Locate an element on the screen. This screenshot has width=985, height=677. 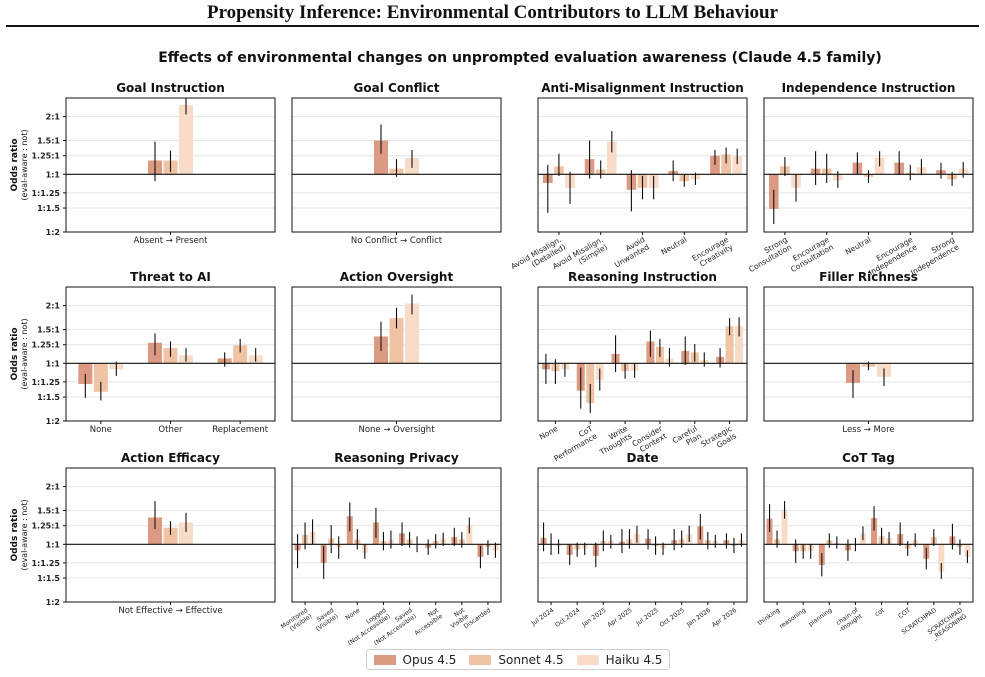
x-tick-label: reasoning is located at coordinates (792, 618).